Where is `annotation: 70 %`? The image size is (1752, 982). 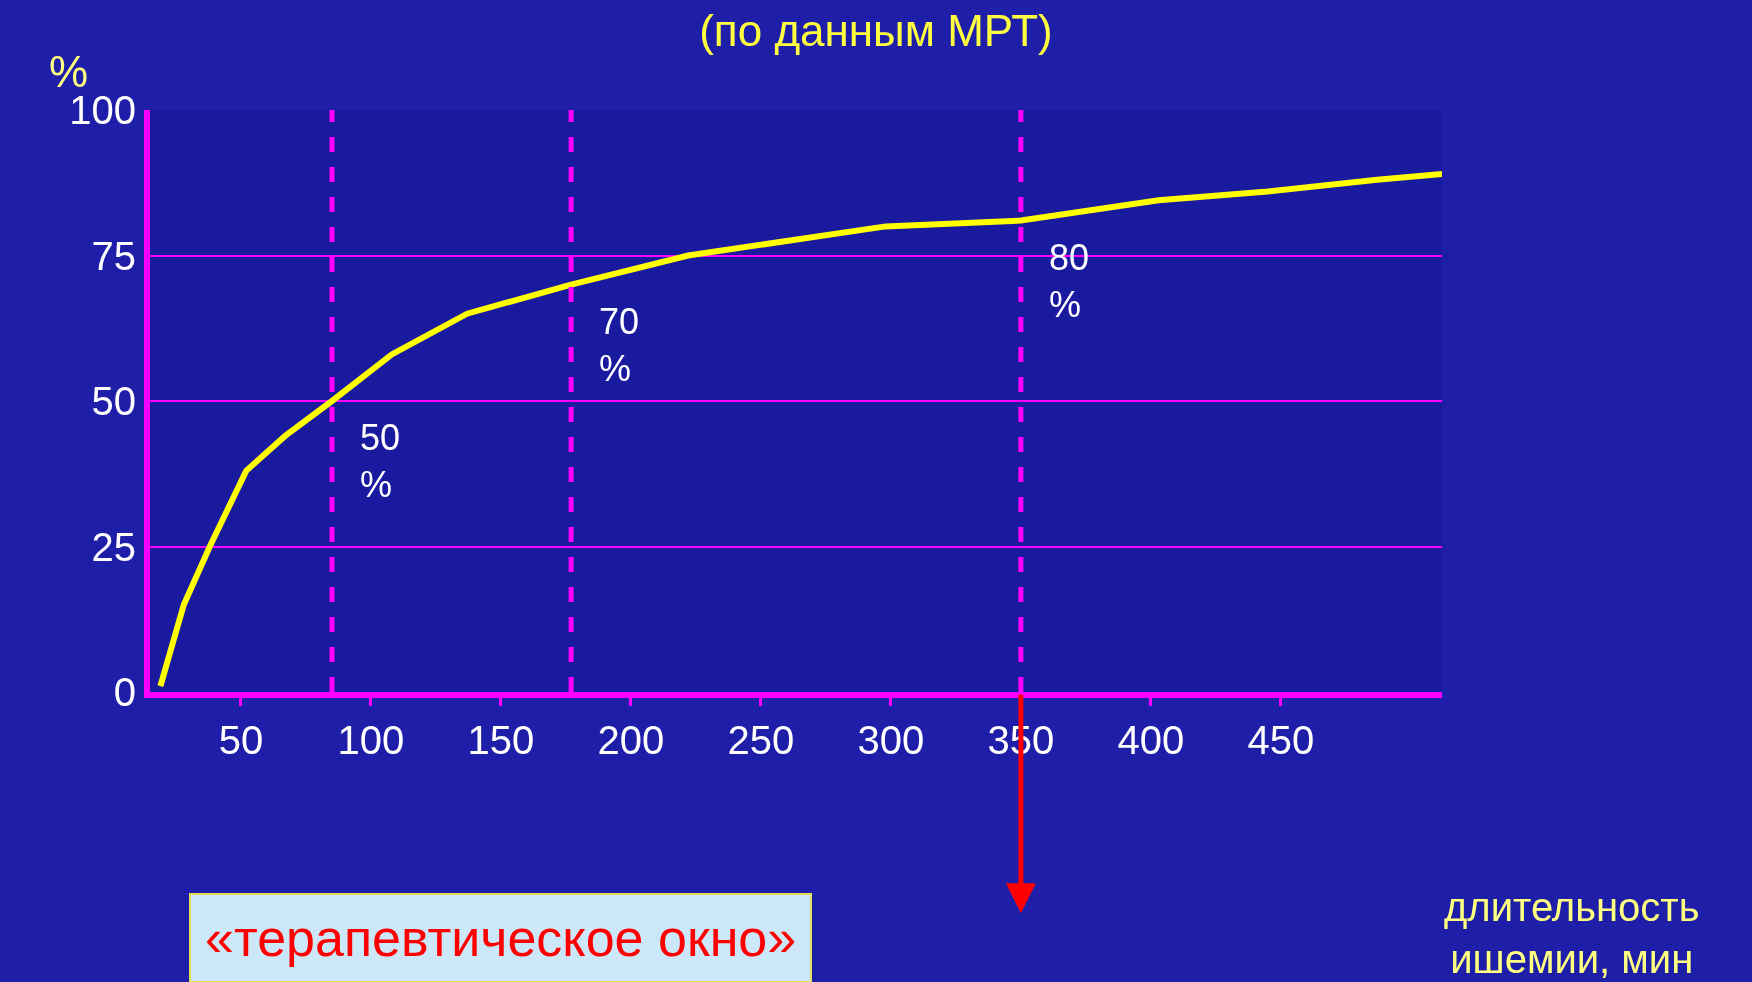 annotation: 70 % is located at coordinates (619, 345).